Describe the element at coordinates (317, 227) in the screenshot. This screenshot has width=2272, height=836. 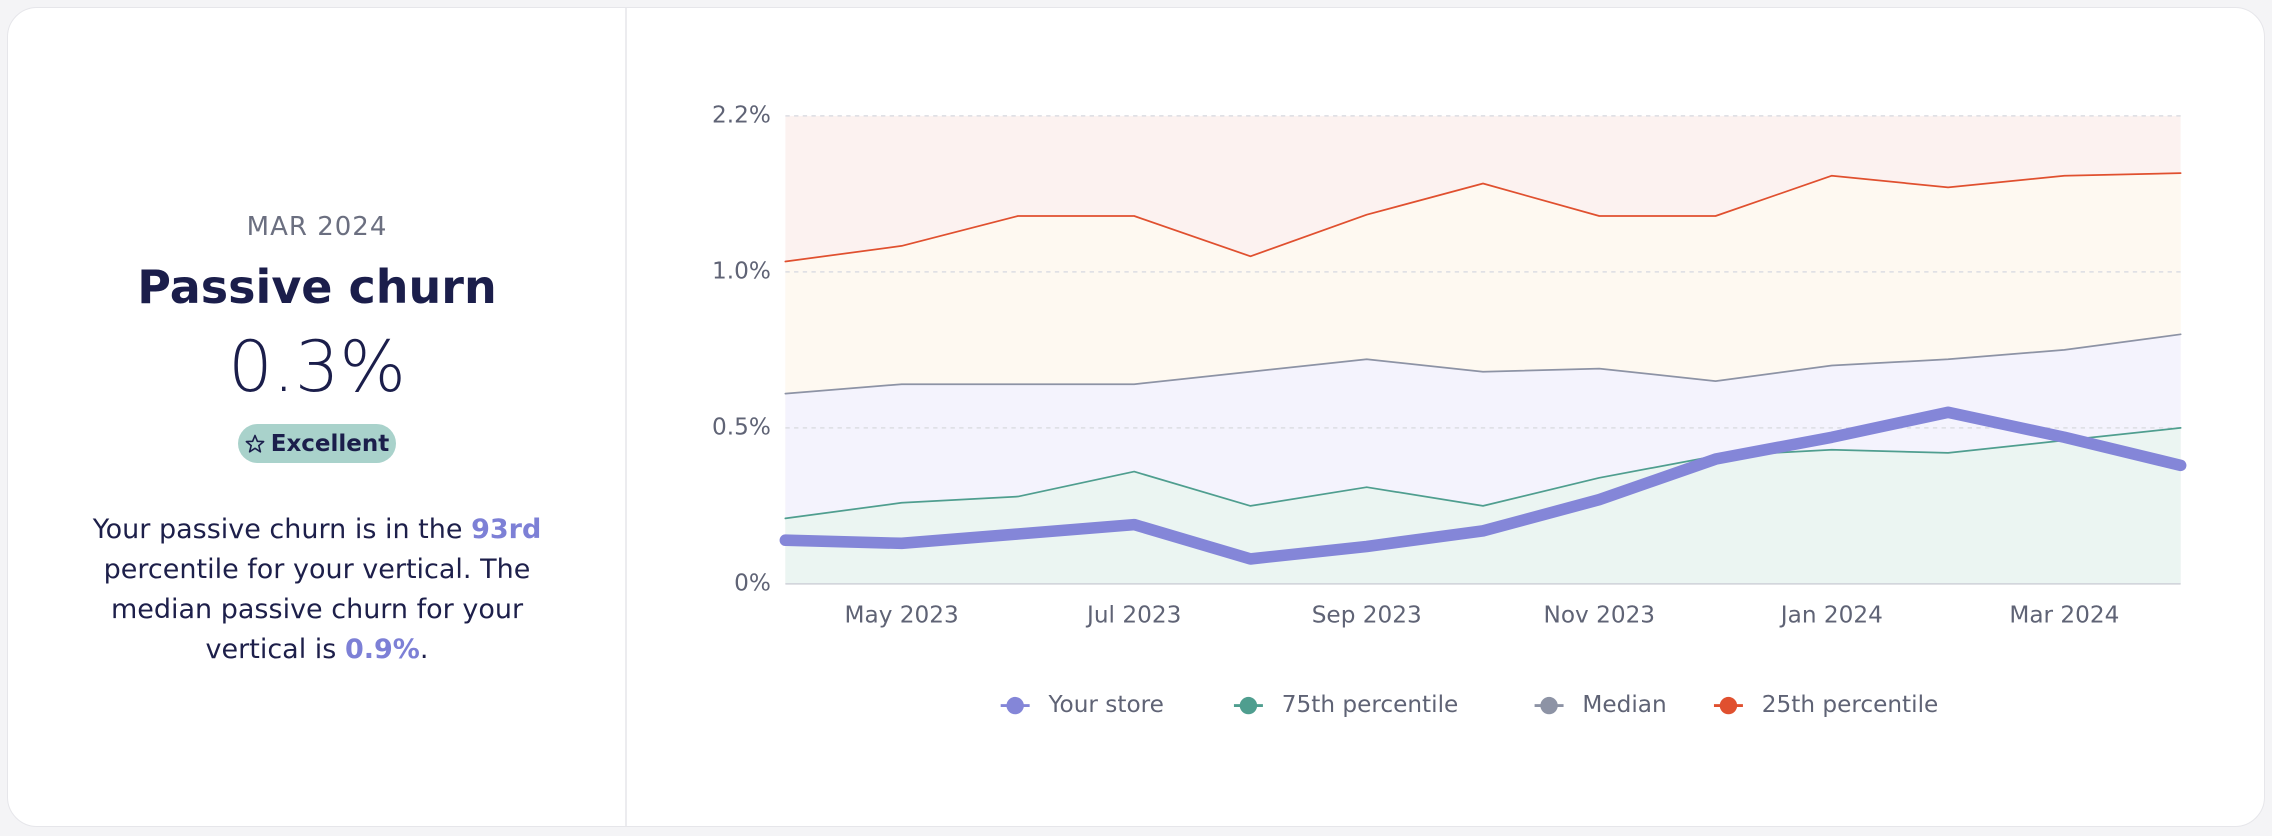
I see `period: MAR 2024` at that location.